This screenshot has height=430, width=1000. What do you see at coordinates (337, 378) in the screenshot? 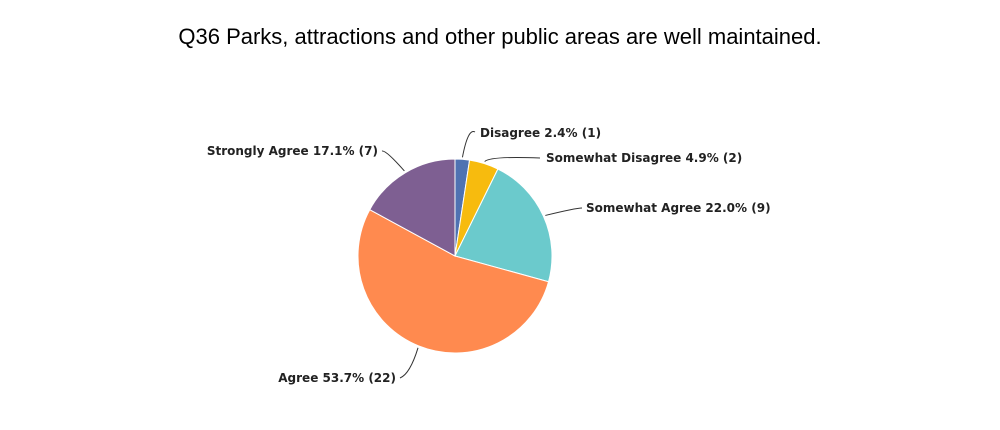
I see `slice-label-agree: Agree 53.7% (22)` at bounding box center [337, 378].